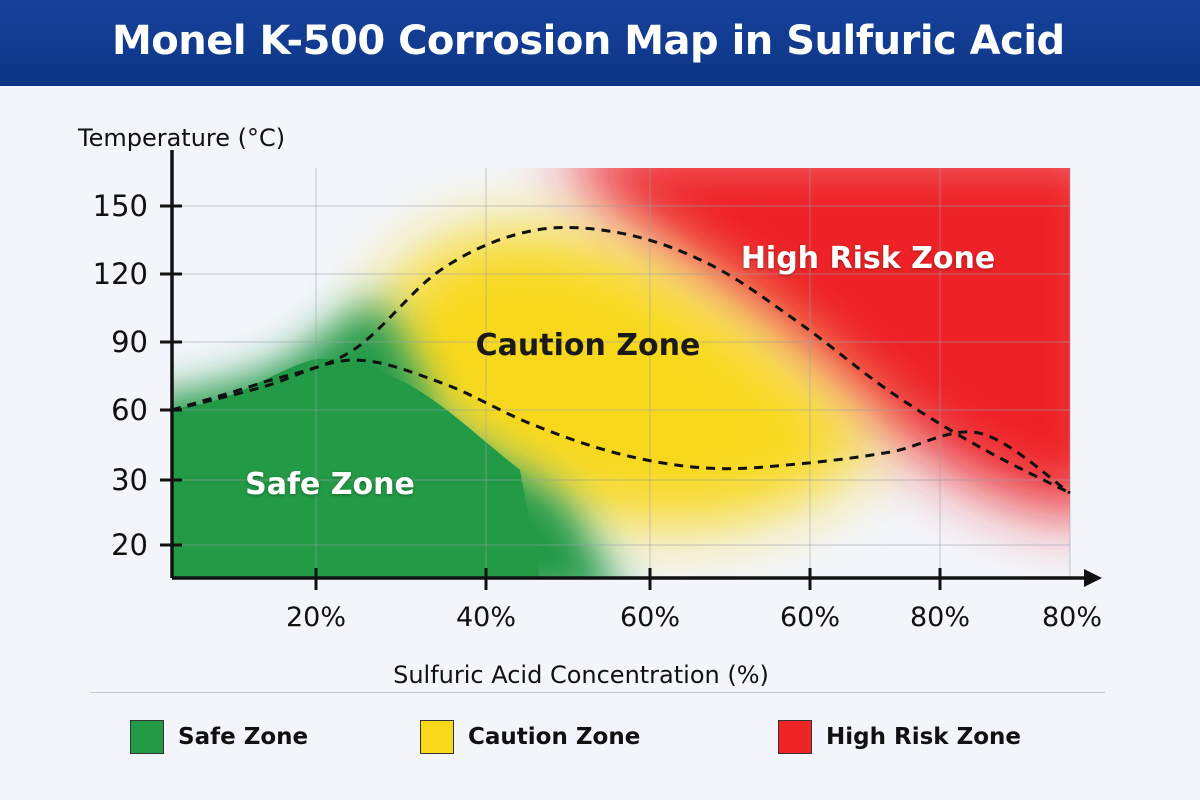  I want to click on y-tick-label-1: 30, so click(129, 480).